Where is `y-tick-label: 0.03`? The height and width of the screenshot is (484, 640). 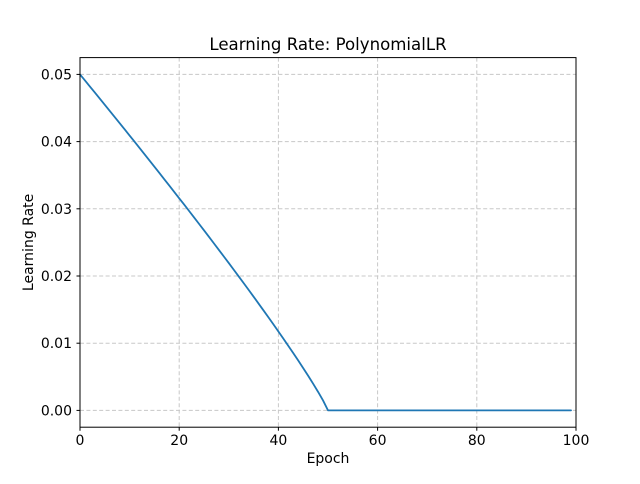 y-tick-label: 0.03 is located at coordinates (56, 210).